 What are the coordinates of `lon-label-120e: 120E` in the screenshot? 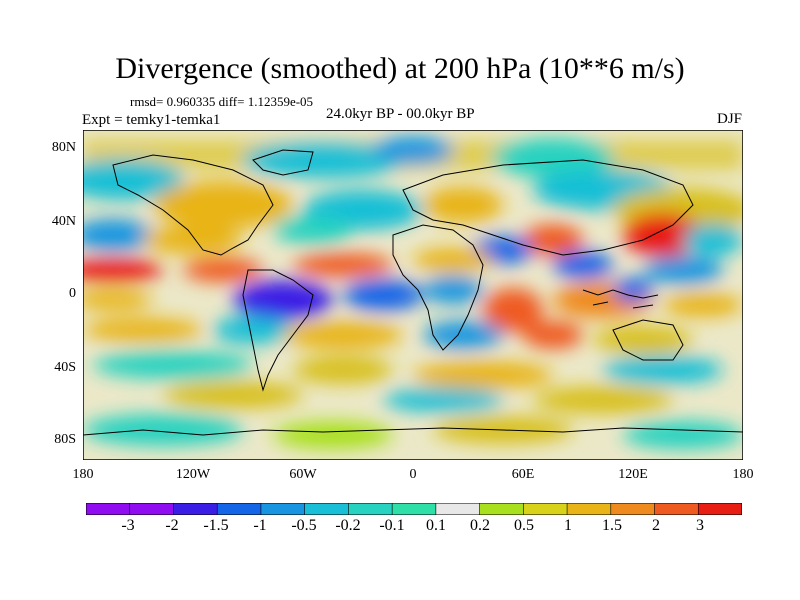 It's located at (633, 474).